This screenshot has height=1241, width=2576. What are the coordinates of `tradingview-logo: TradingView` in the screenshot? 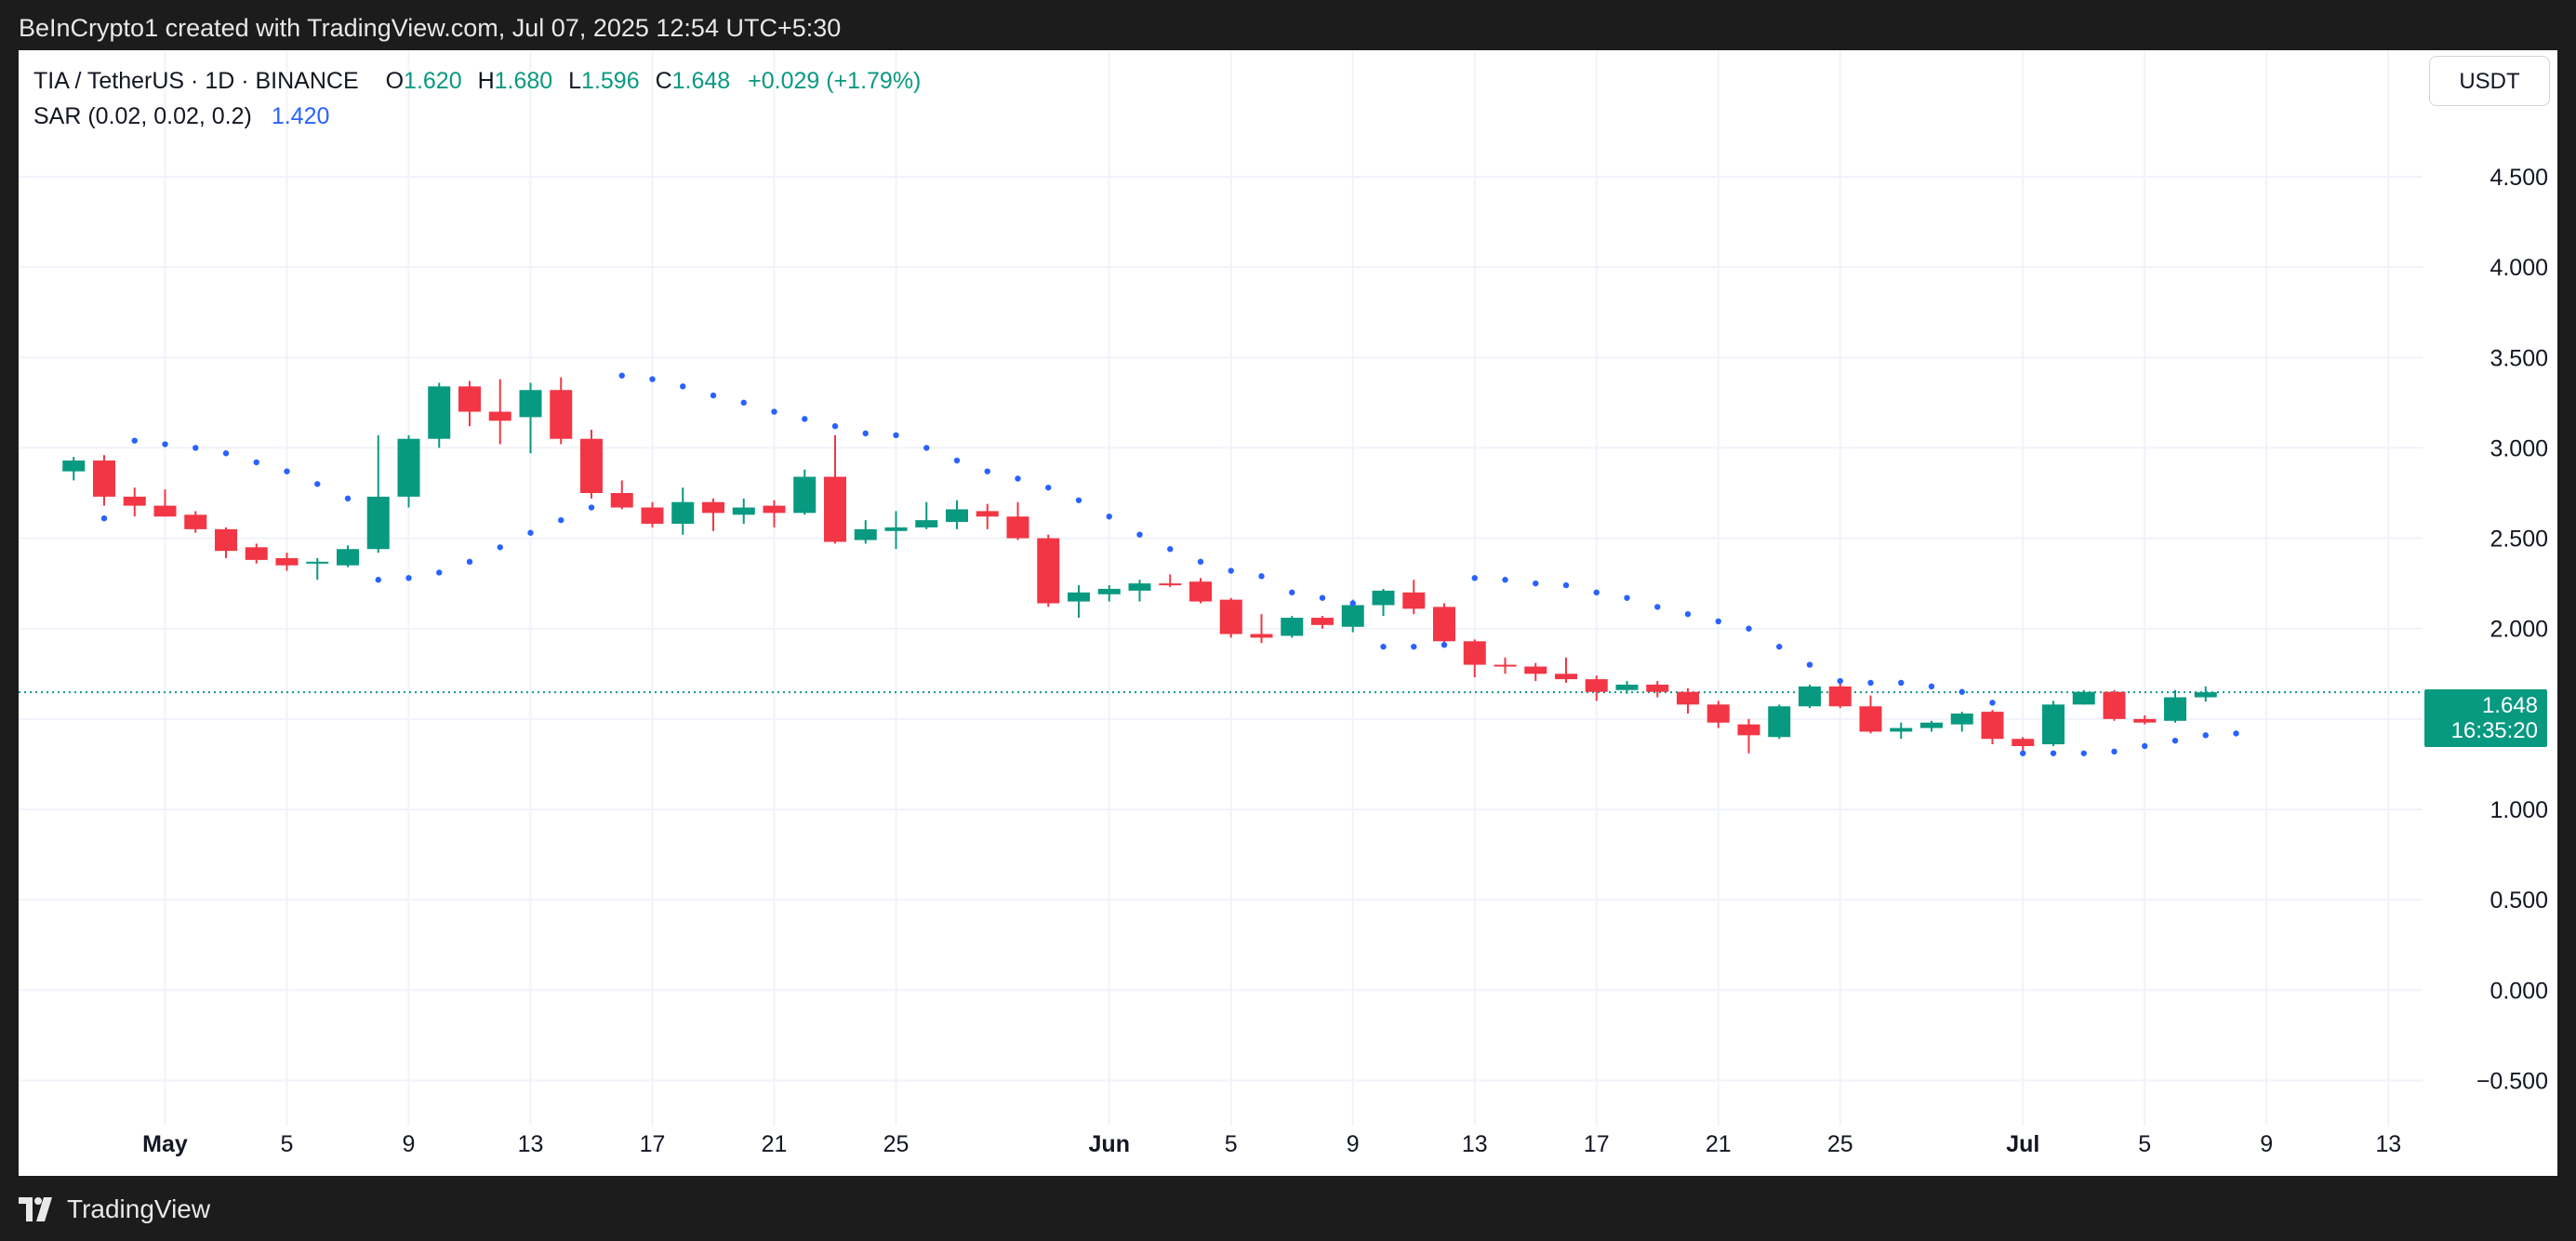 It's located at (114, 1209).